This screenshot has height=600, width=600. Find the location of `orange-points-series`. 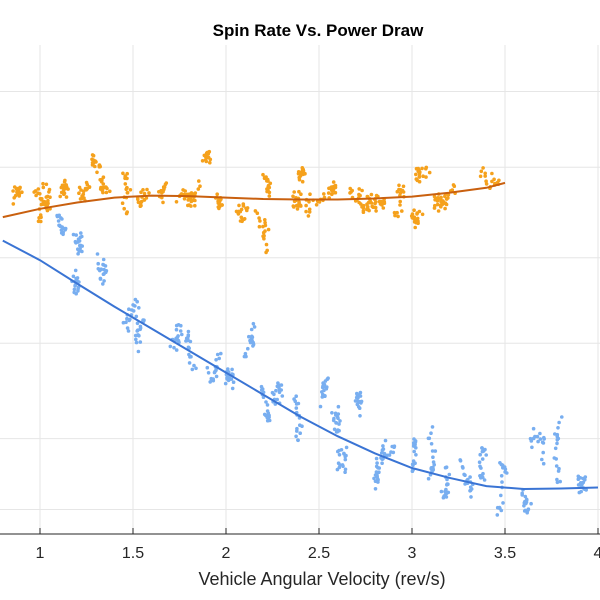

orange-points-series is located at coordinates (256, 202).